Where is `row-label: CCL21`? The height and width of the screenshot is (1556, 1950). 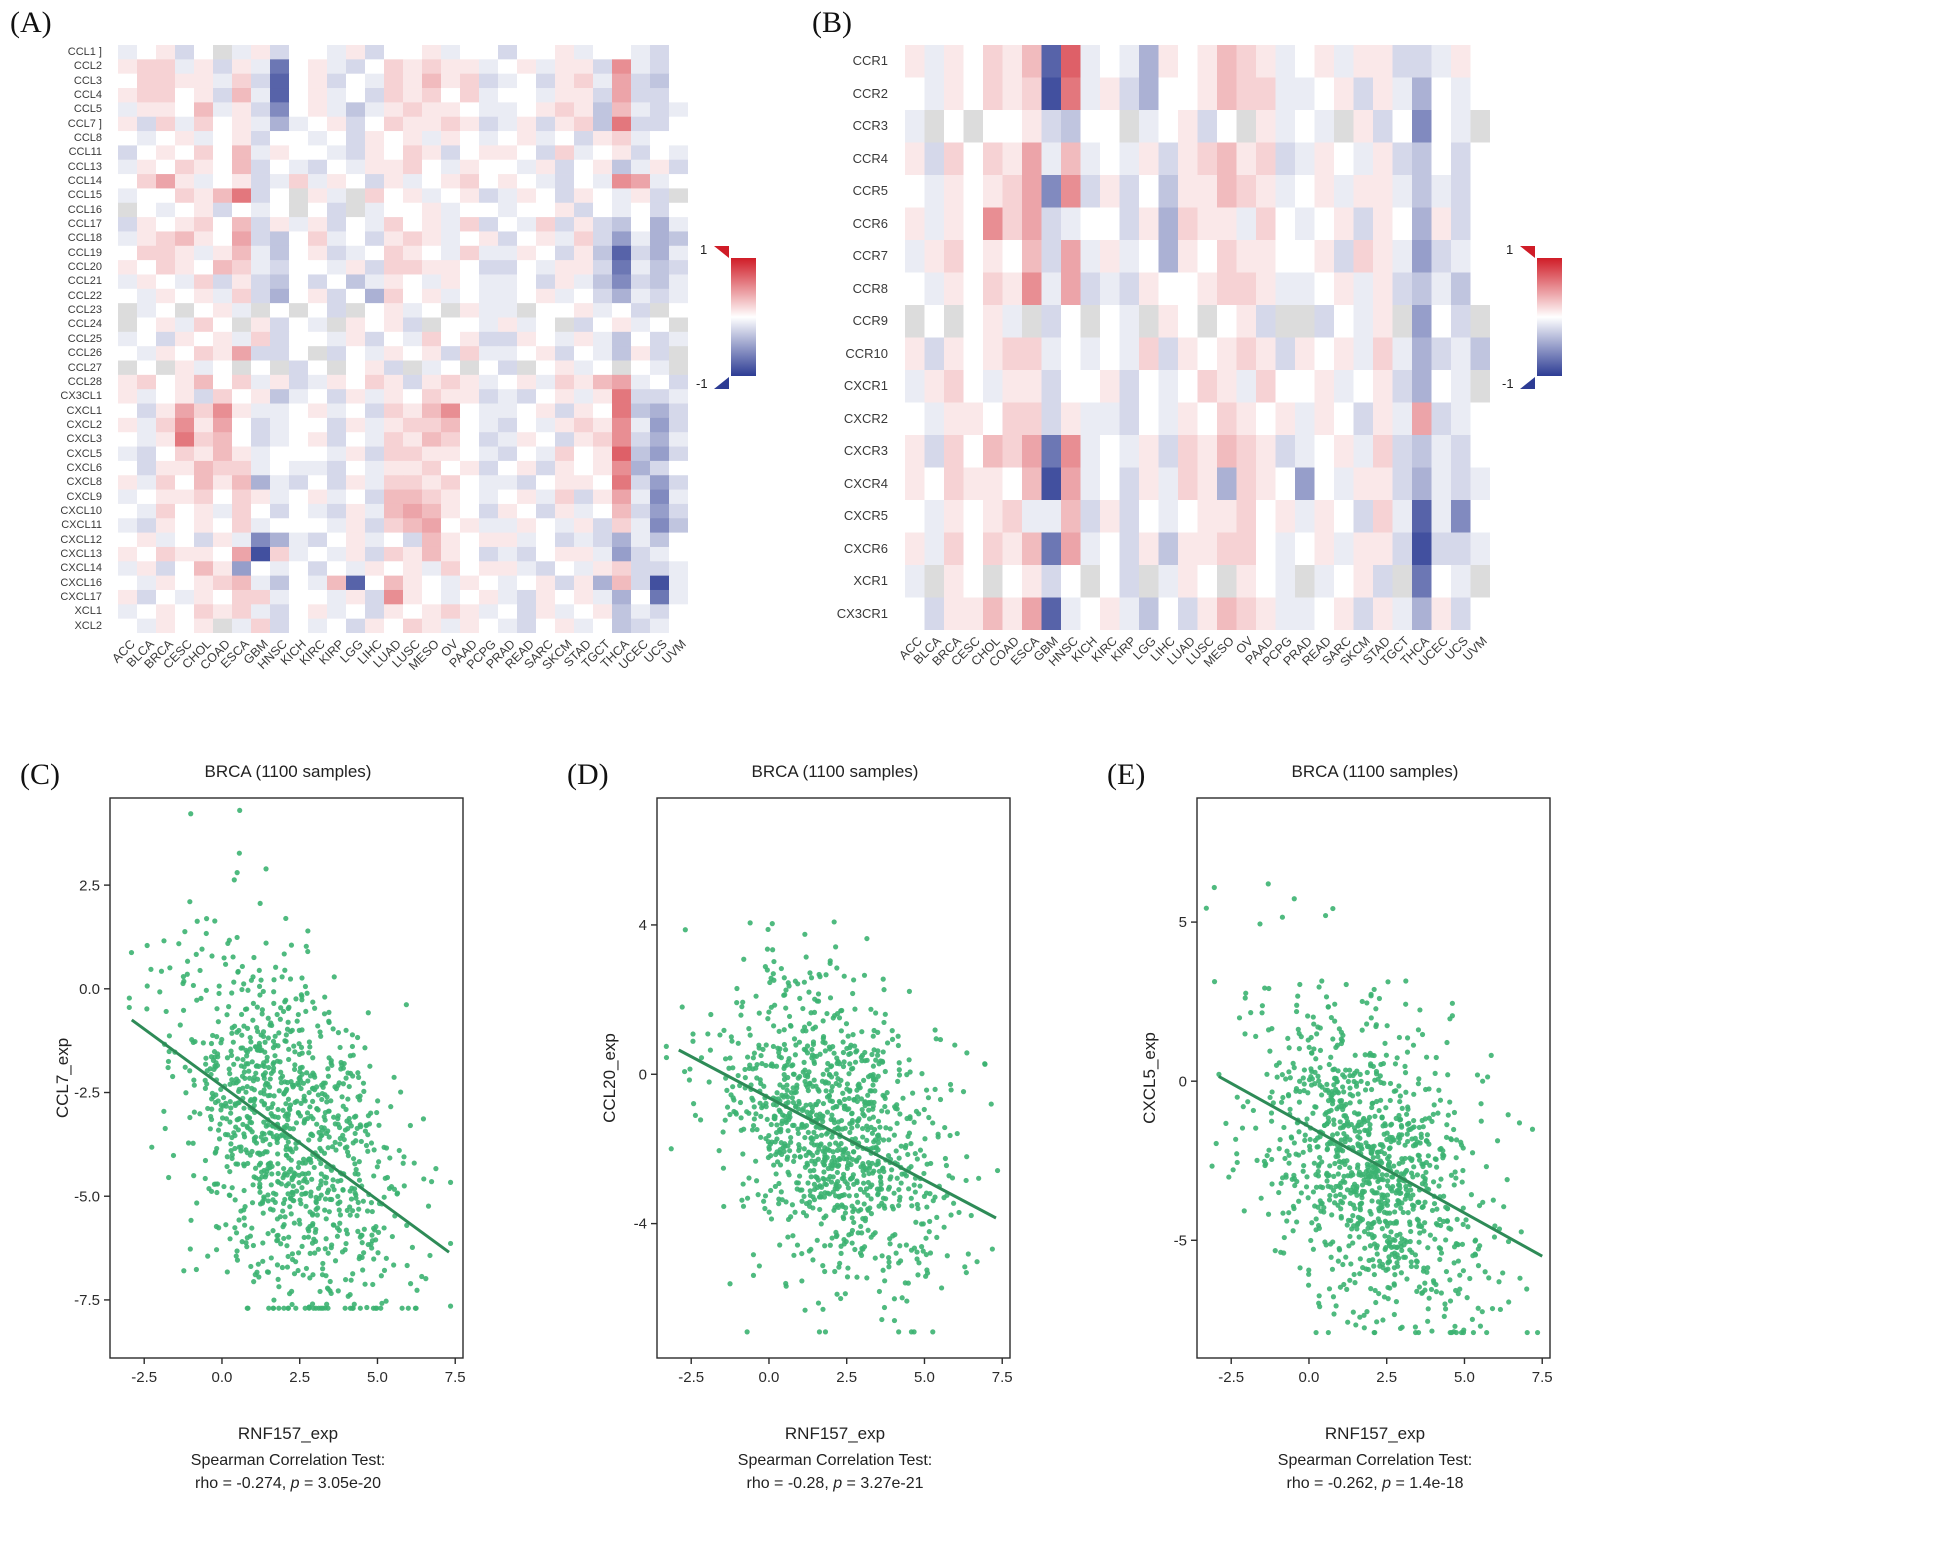
row-label: CCL21 is located at coordinates (84, 281).